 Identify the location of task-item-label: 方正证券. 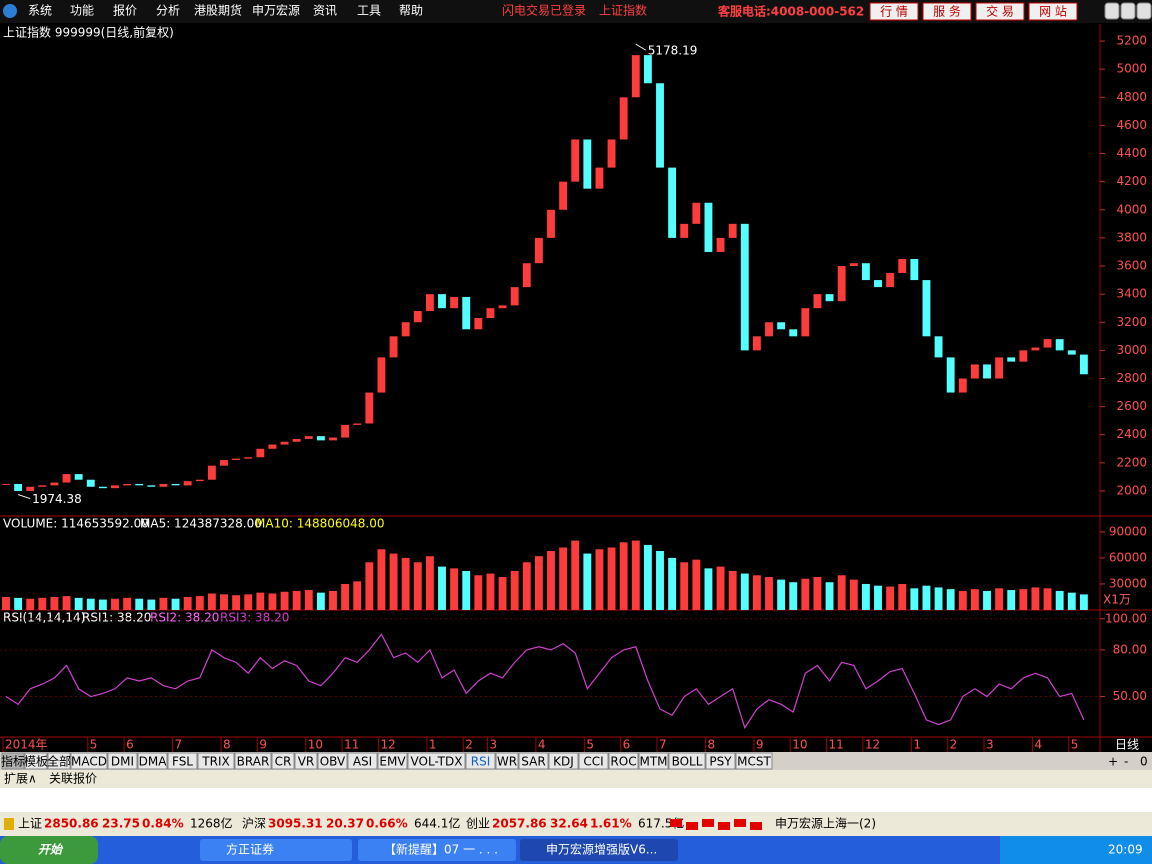
(250, 849).